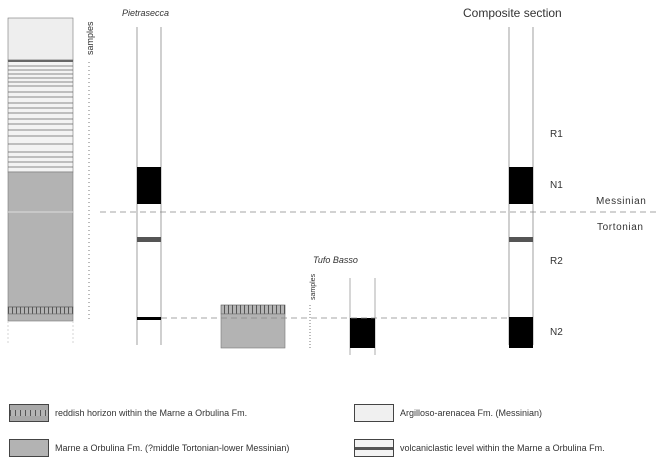 The image size is (657, 459). Describe the element at coordinates (556, 185) in the screenshot. I see `zone-n1-label: N1` at that location.